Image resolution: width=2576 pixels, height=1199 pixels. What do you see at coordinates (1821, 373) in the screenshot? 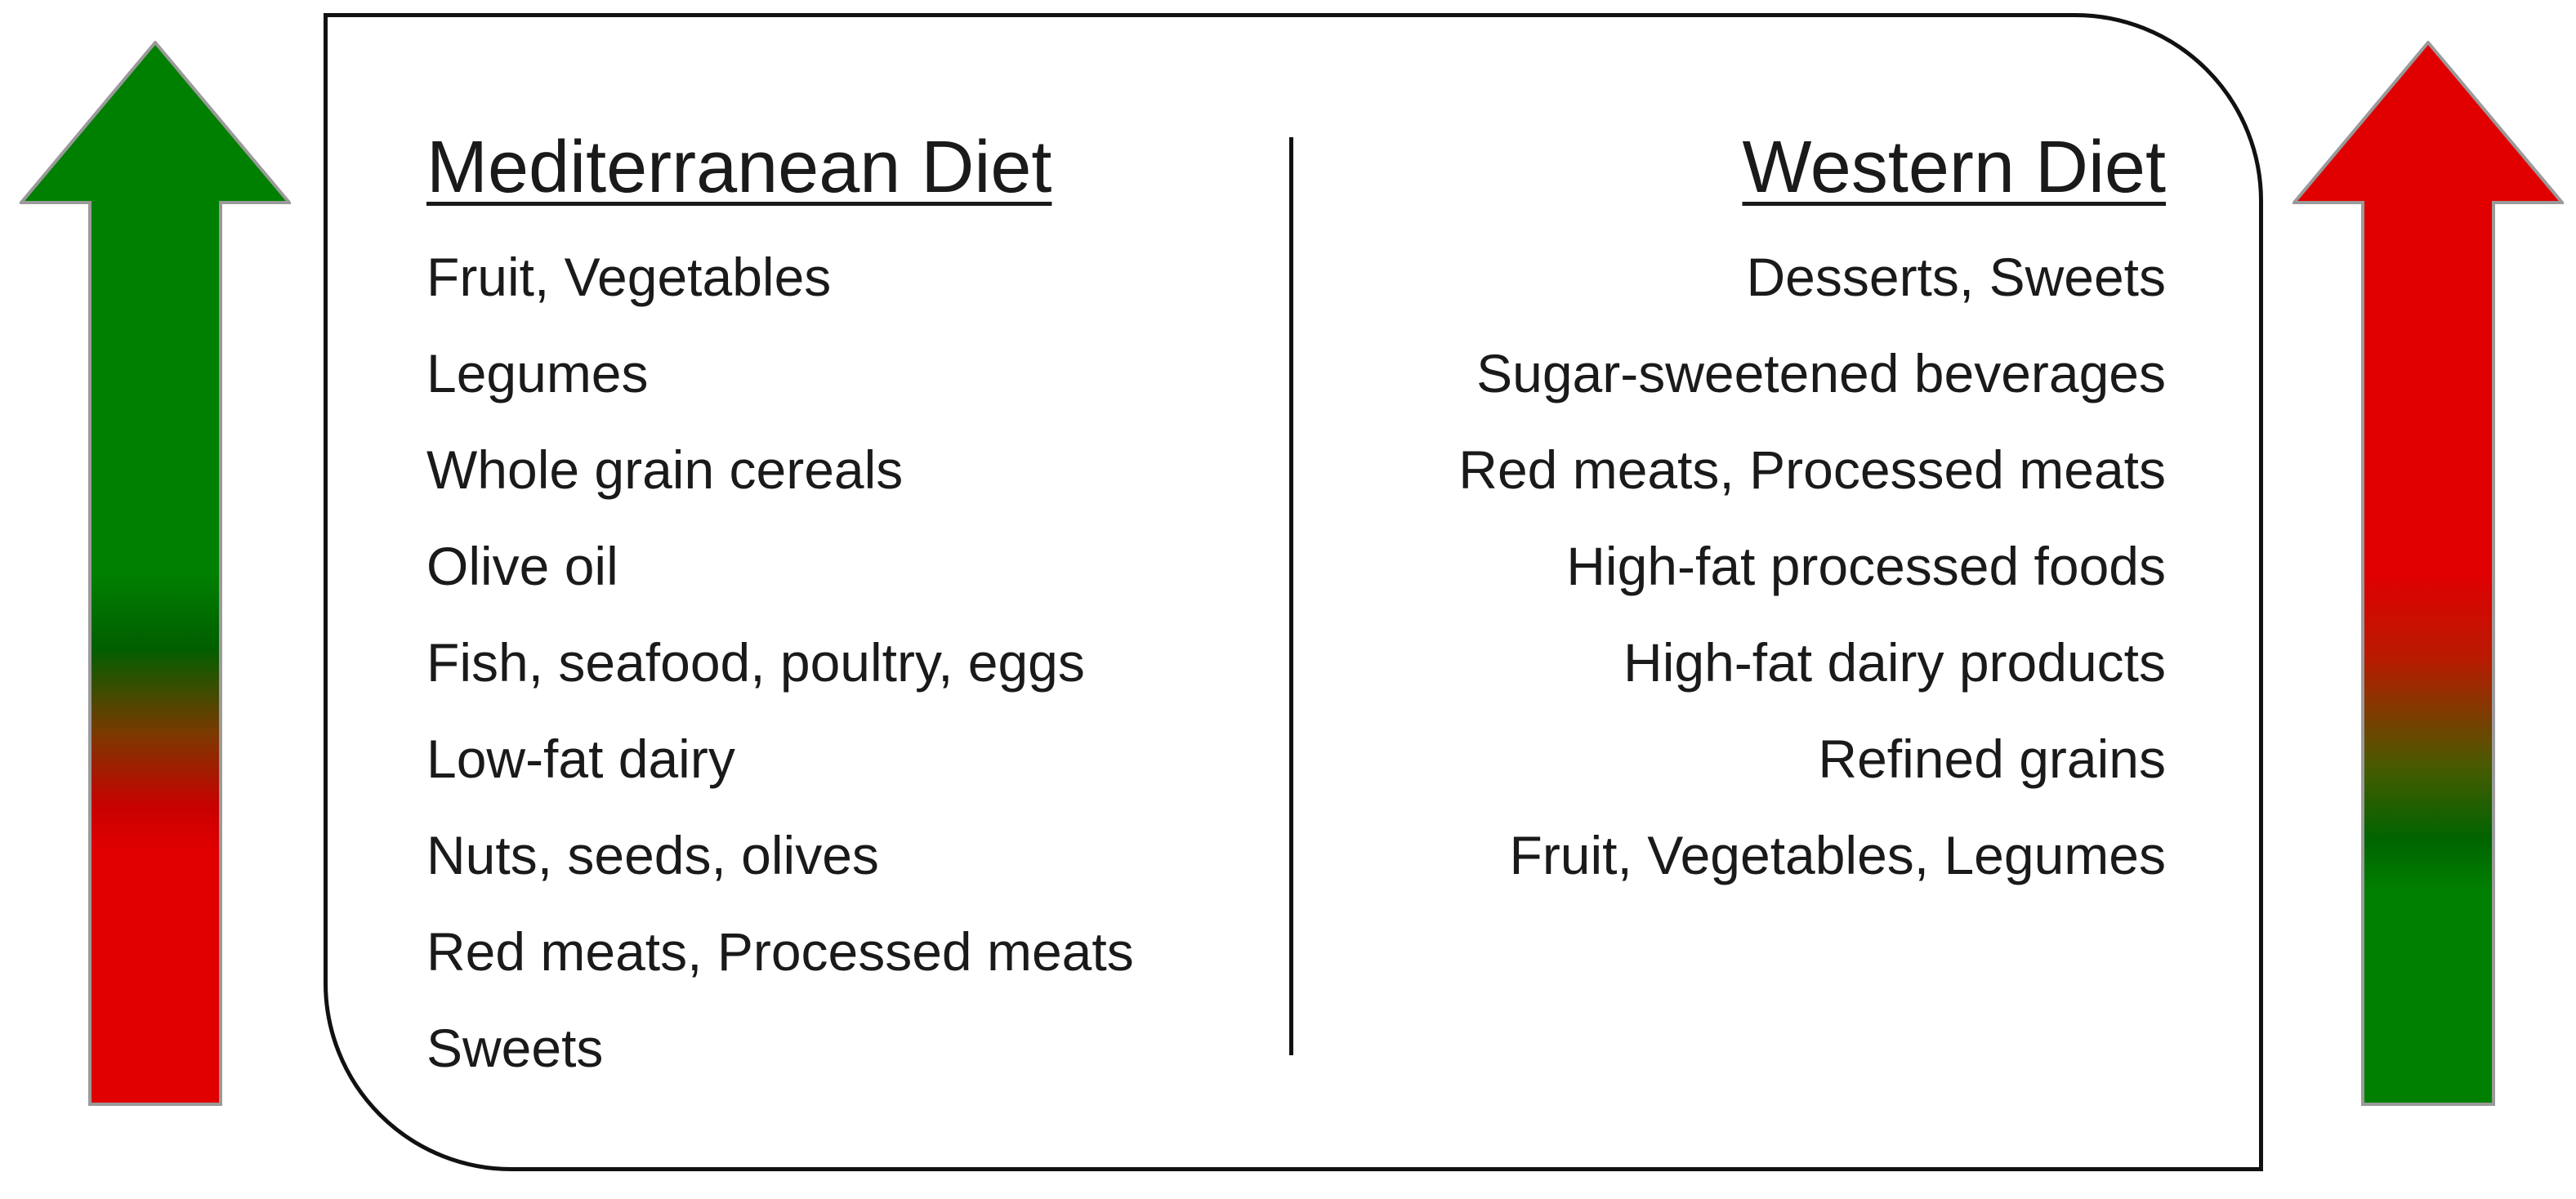
I see `list-item: Sugar-sweetened beverages` at bounding box center [1821, 373].